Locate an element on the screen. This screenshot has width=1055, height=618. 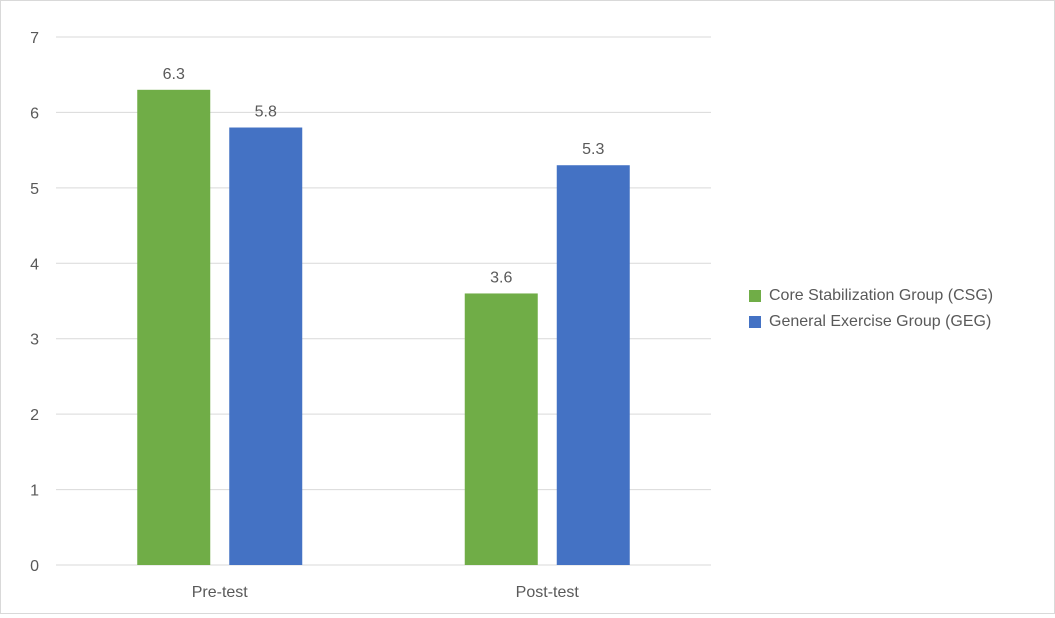
legend-swatch-csg is located at coordinates (755, 296).